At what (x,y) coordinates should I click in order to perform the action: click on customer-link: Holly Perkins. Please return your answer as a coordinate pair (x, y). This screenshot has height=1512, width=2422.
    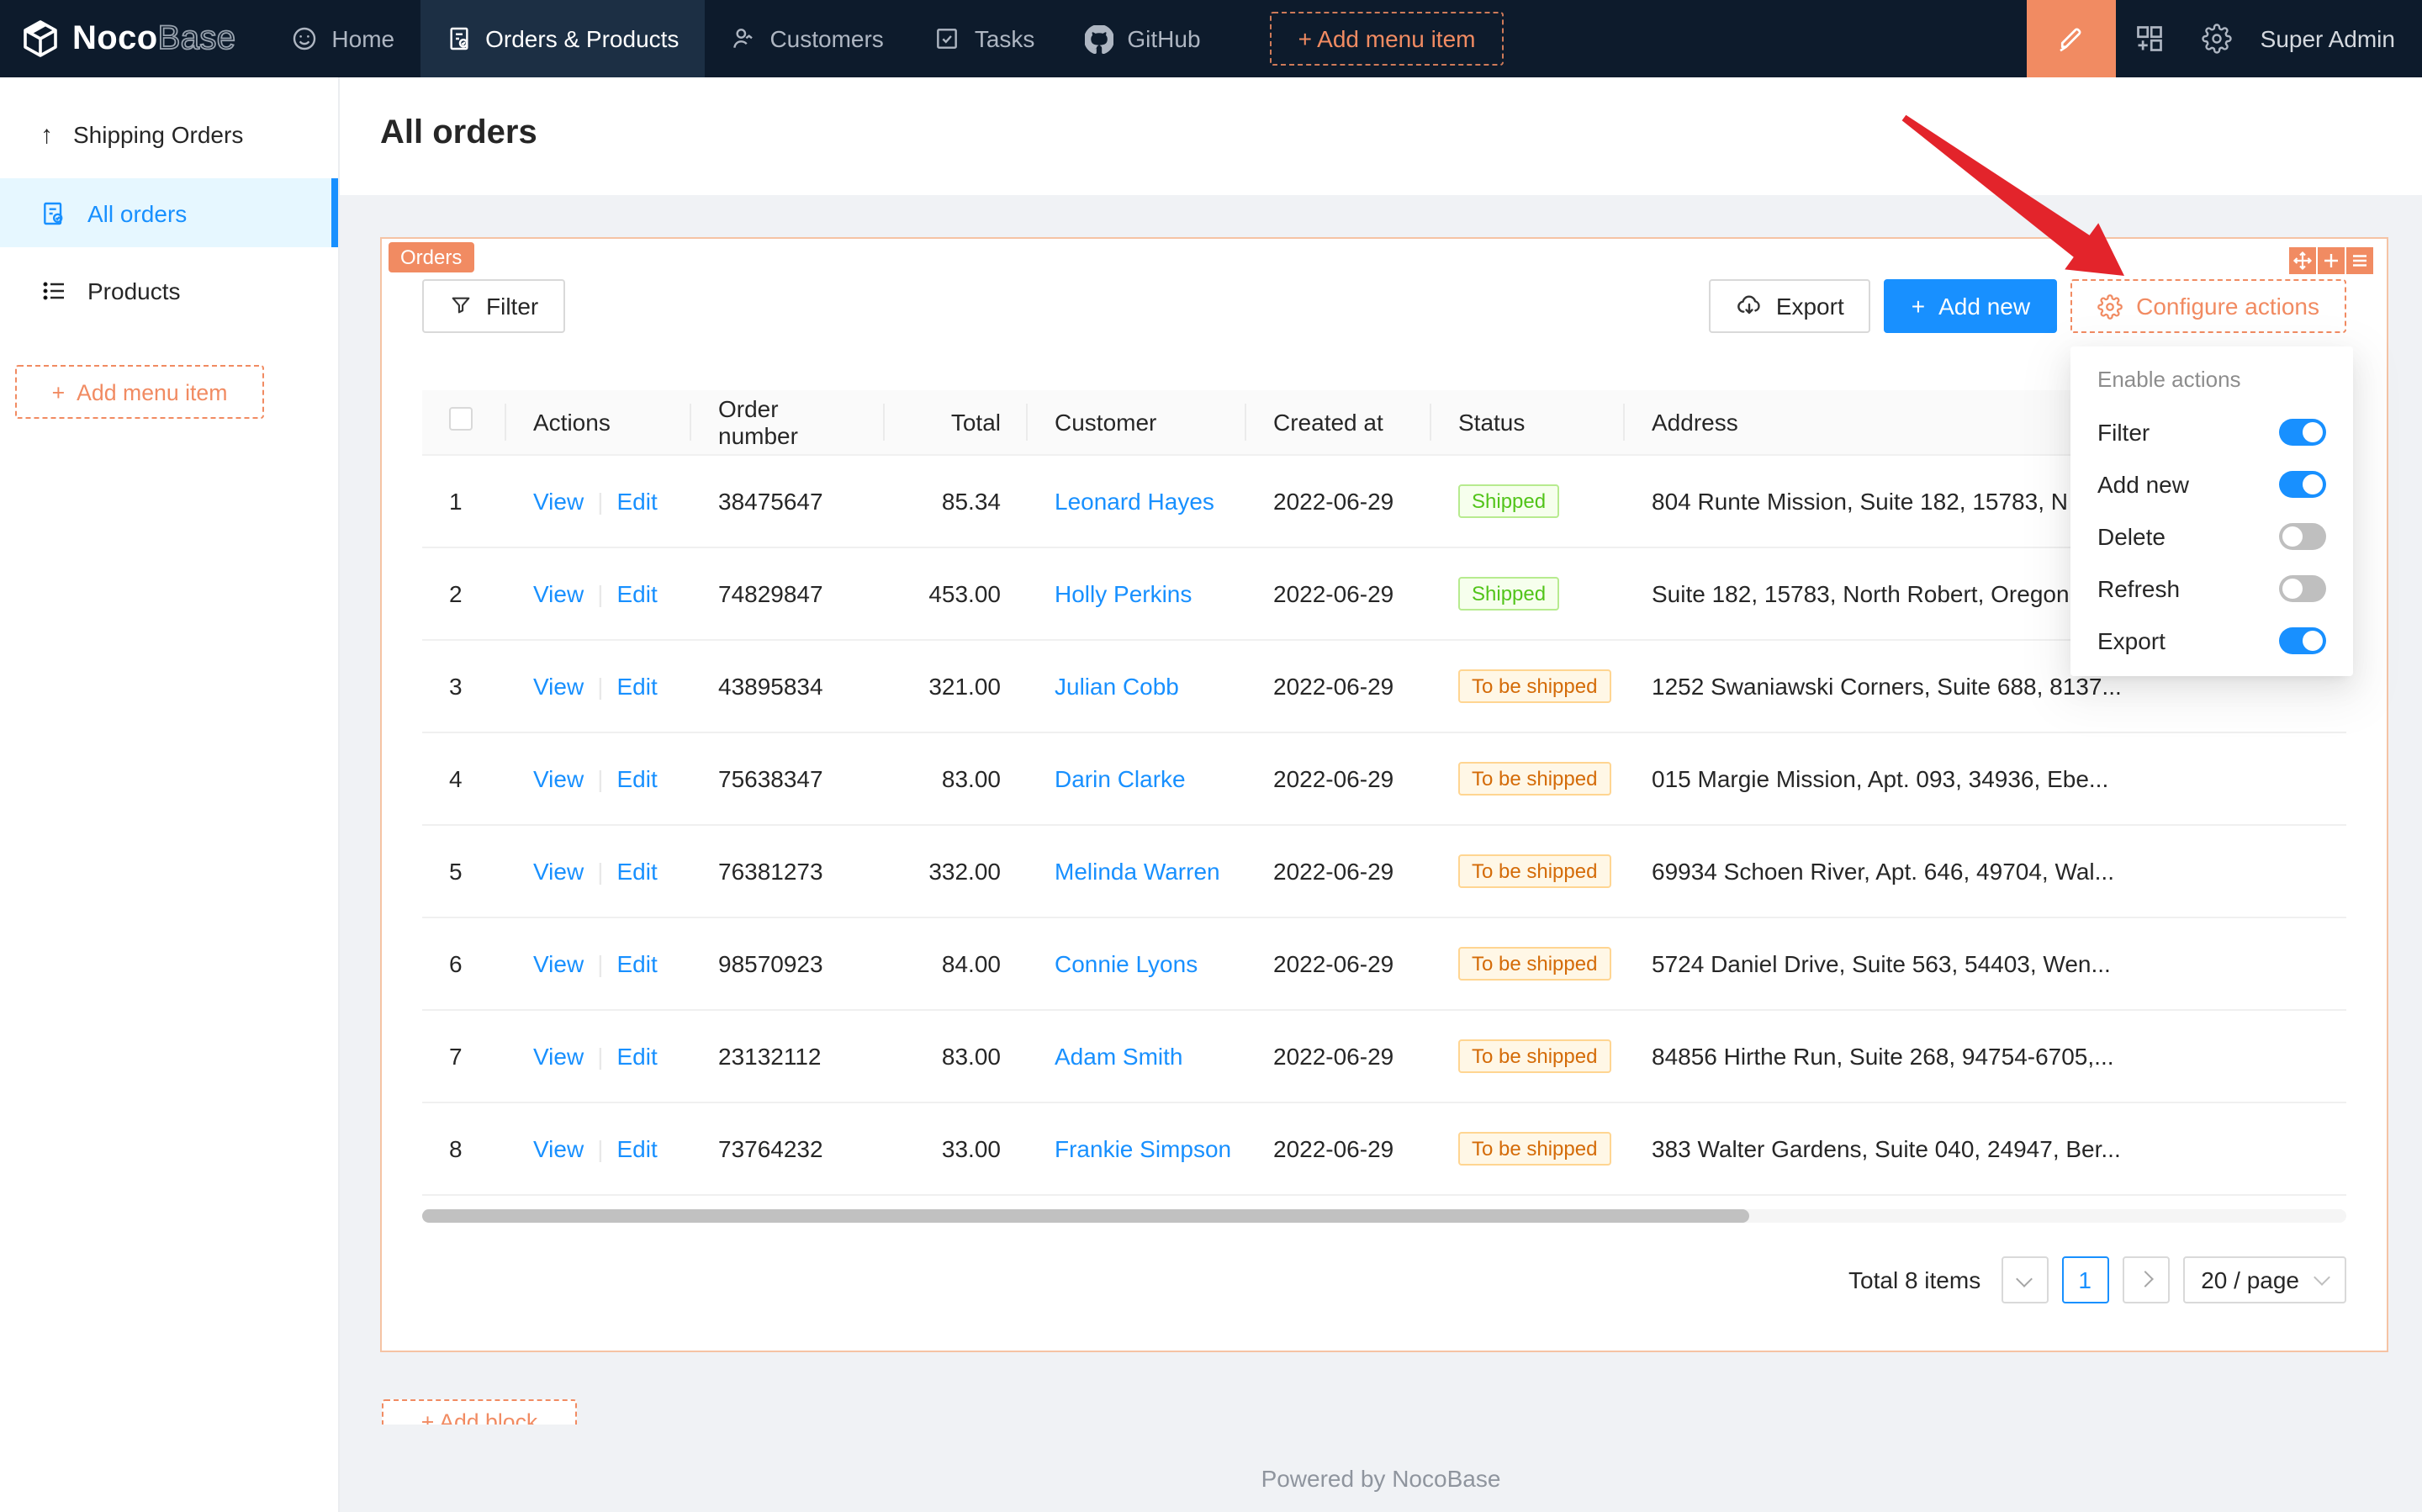
    Looking at the image, I should click on (1123, 592).